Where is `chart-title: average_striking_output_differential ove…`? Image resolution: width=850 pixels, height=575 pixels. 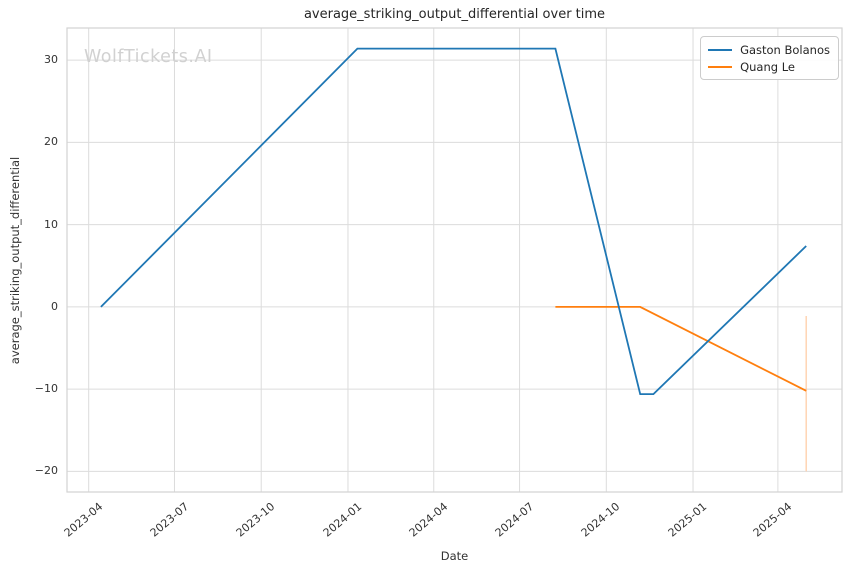
chart-title: average_striking_output_differential ove… is located at coordinates (454, 14).